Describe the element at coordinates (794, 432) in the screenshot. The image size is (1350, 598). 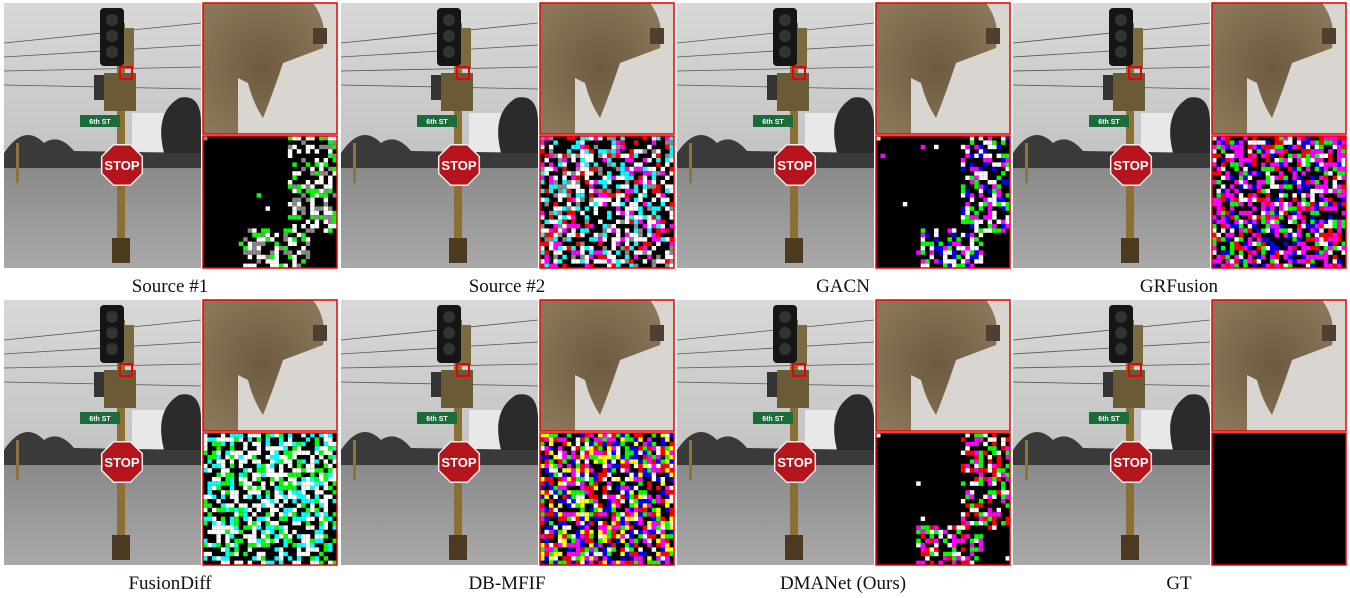
I see `pole` at that location.